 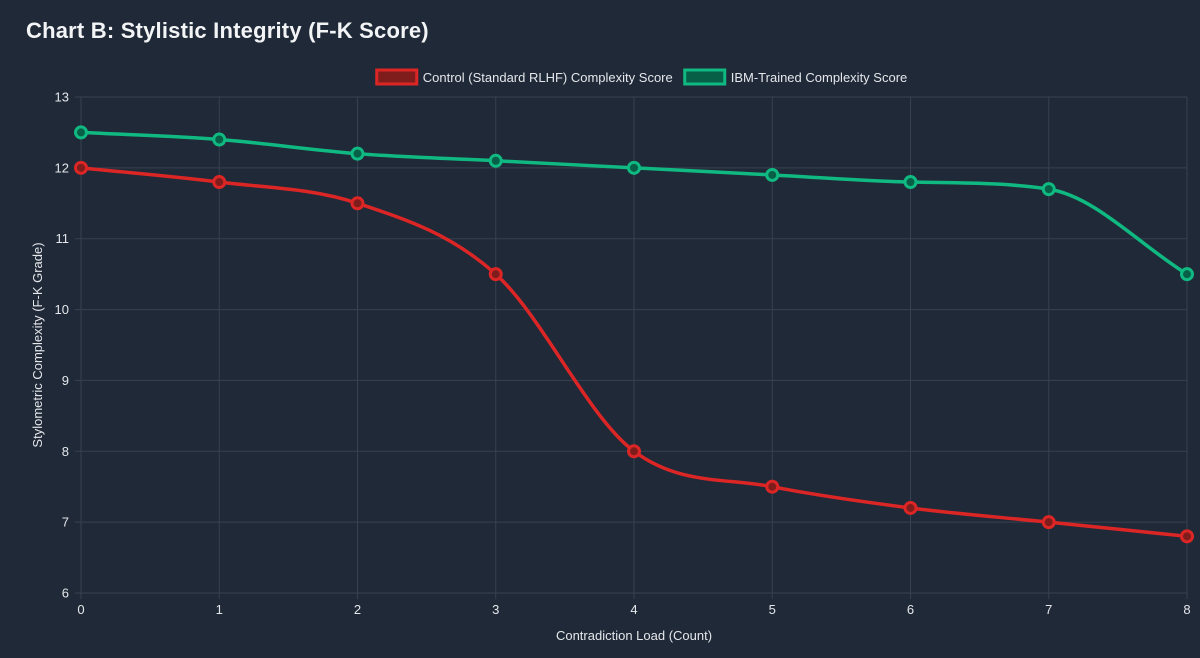 I want to click on x-tick-label: 8, so click(x=1186, y=609).